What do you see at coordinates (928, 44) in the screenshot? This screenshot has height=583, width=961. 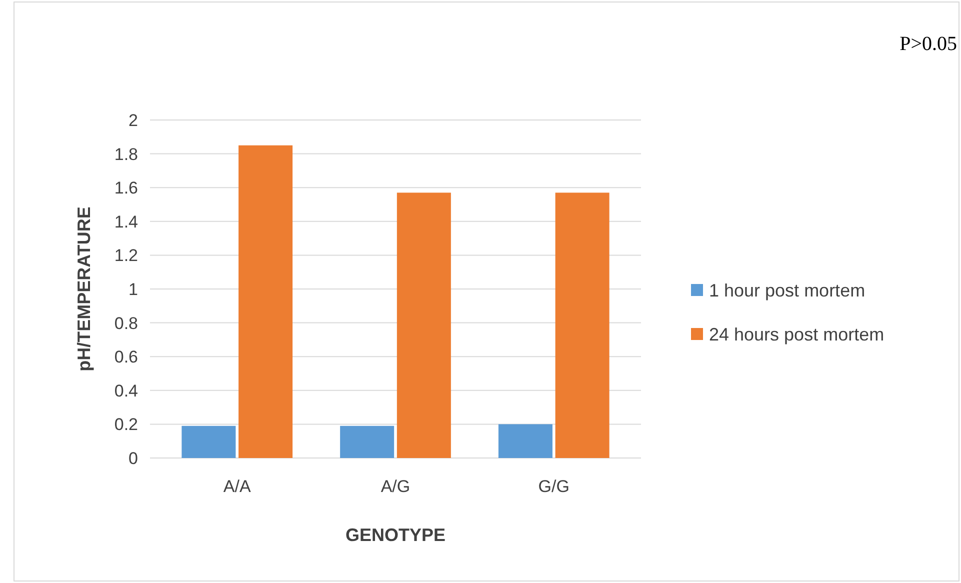 I see `text: P>0.05` at bounding box center [928, 44].